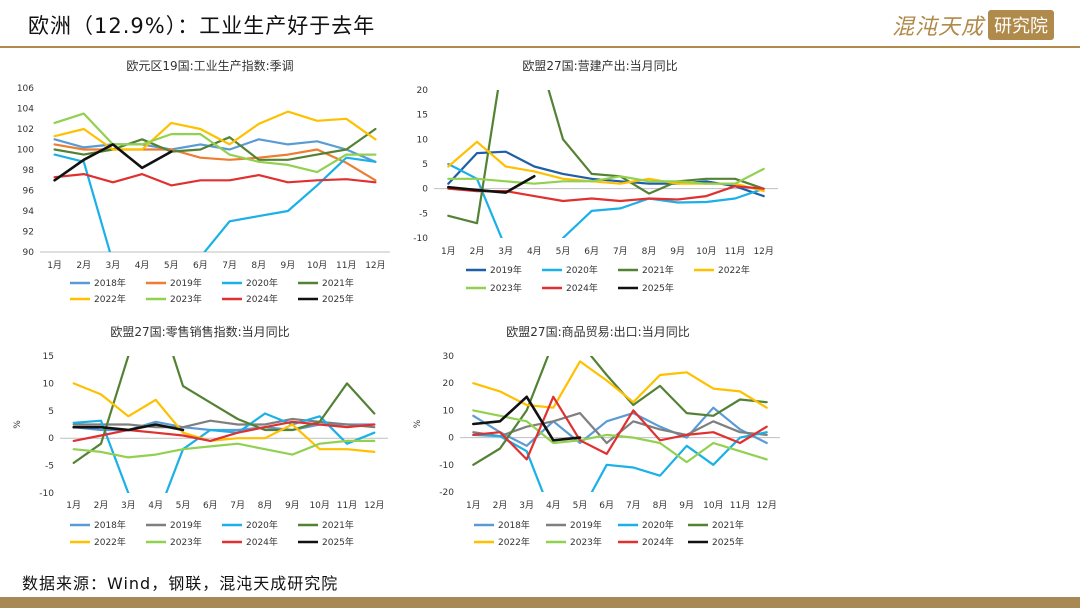 Image resolution: width=1080 pixels, height=608 pixels. I want to click on y-tick-label: 102, so click(25, 130).